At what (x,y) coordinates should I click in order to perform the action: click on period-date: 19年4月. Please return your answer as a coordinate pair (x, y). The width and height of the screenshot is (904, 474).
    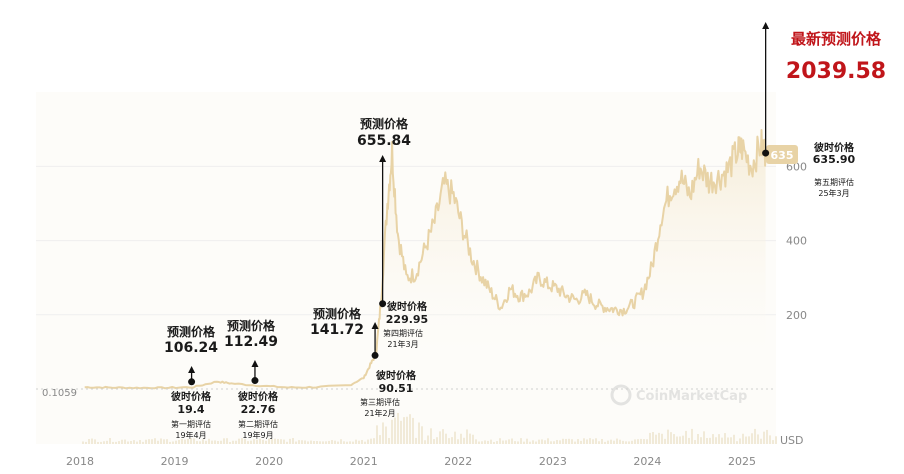
    Looking at the image, I should click on (190, 435).